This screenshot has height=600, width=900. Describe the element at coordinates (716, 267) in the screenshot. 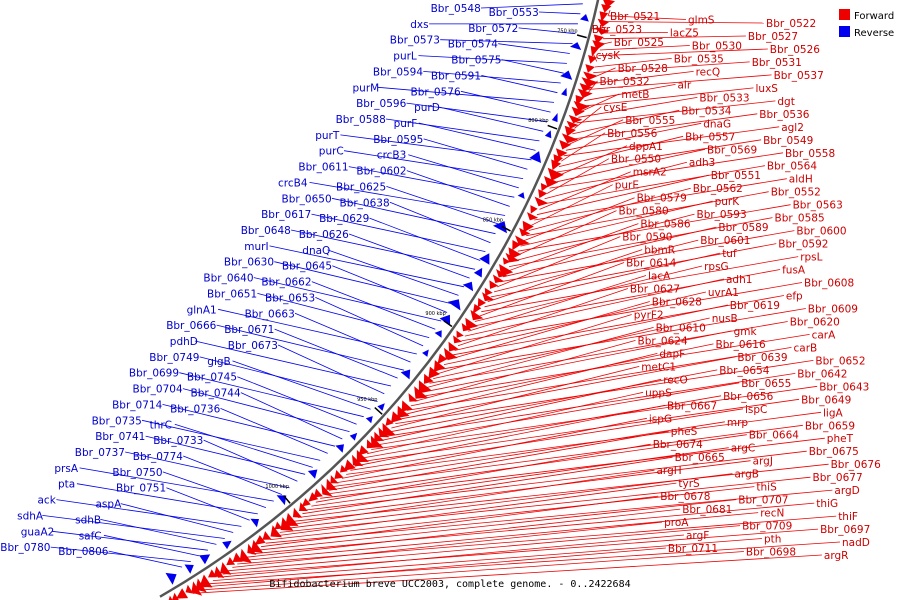

I see `forward-gene-label-rpsg: rpsG` at that location.